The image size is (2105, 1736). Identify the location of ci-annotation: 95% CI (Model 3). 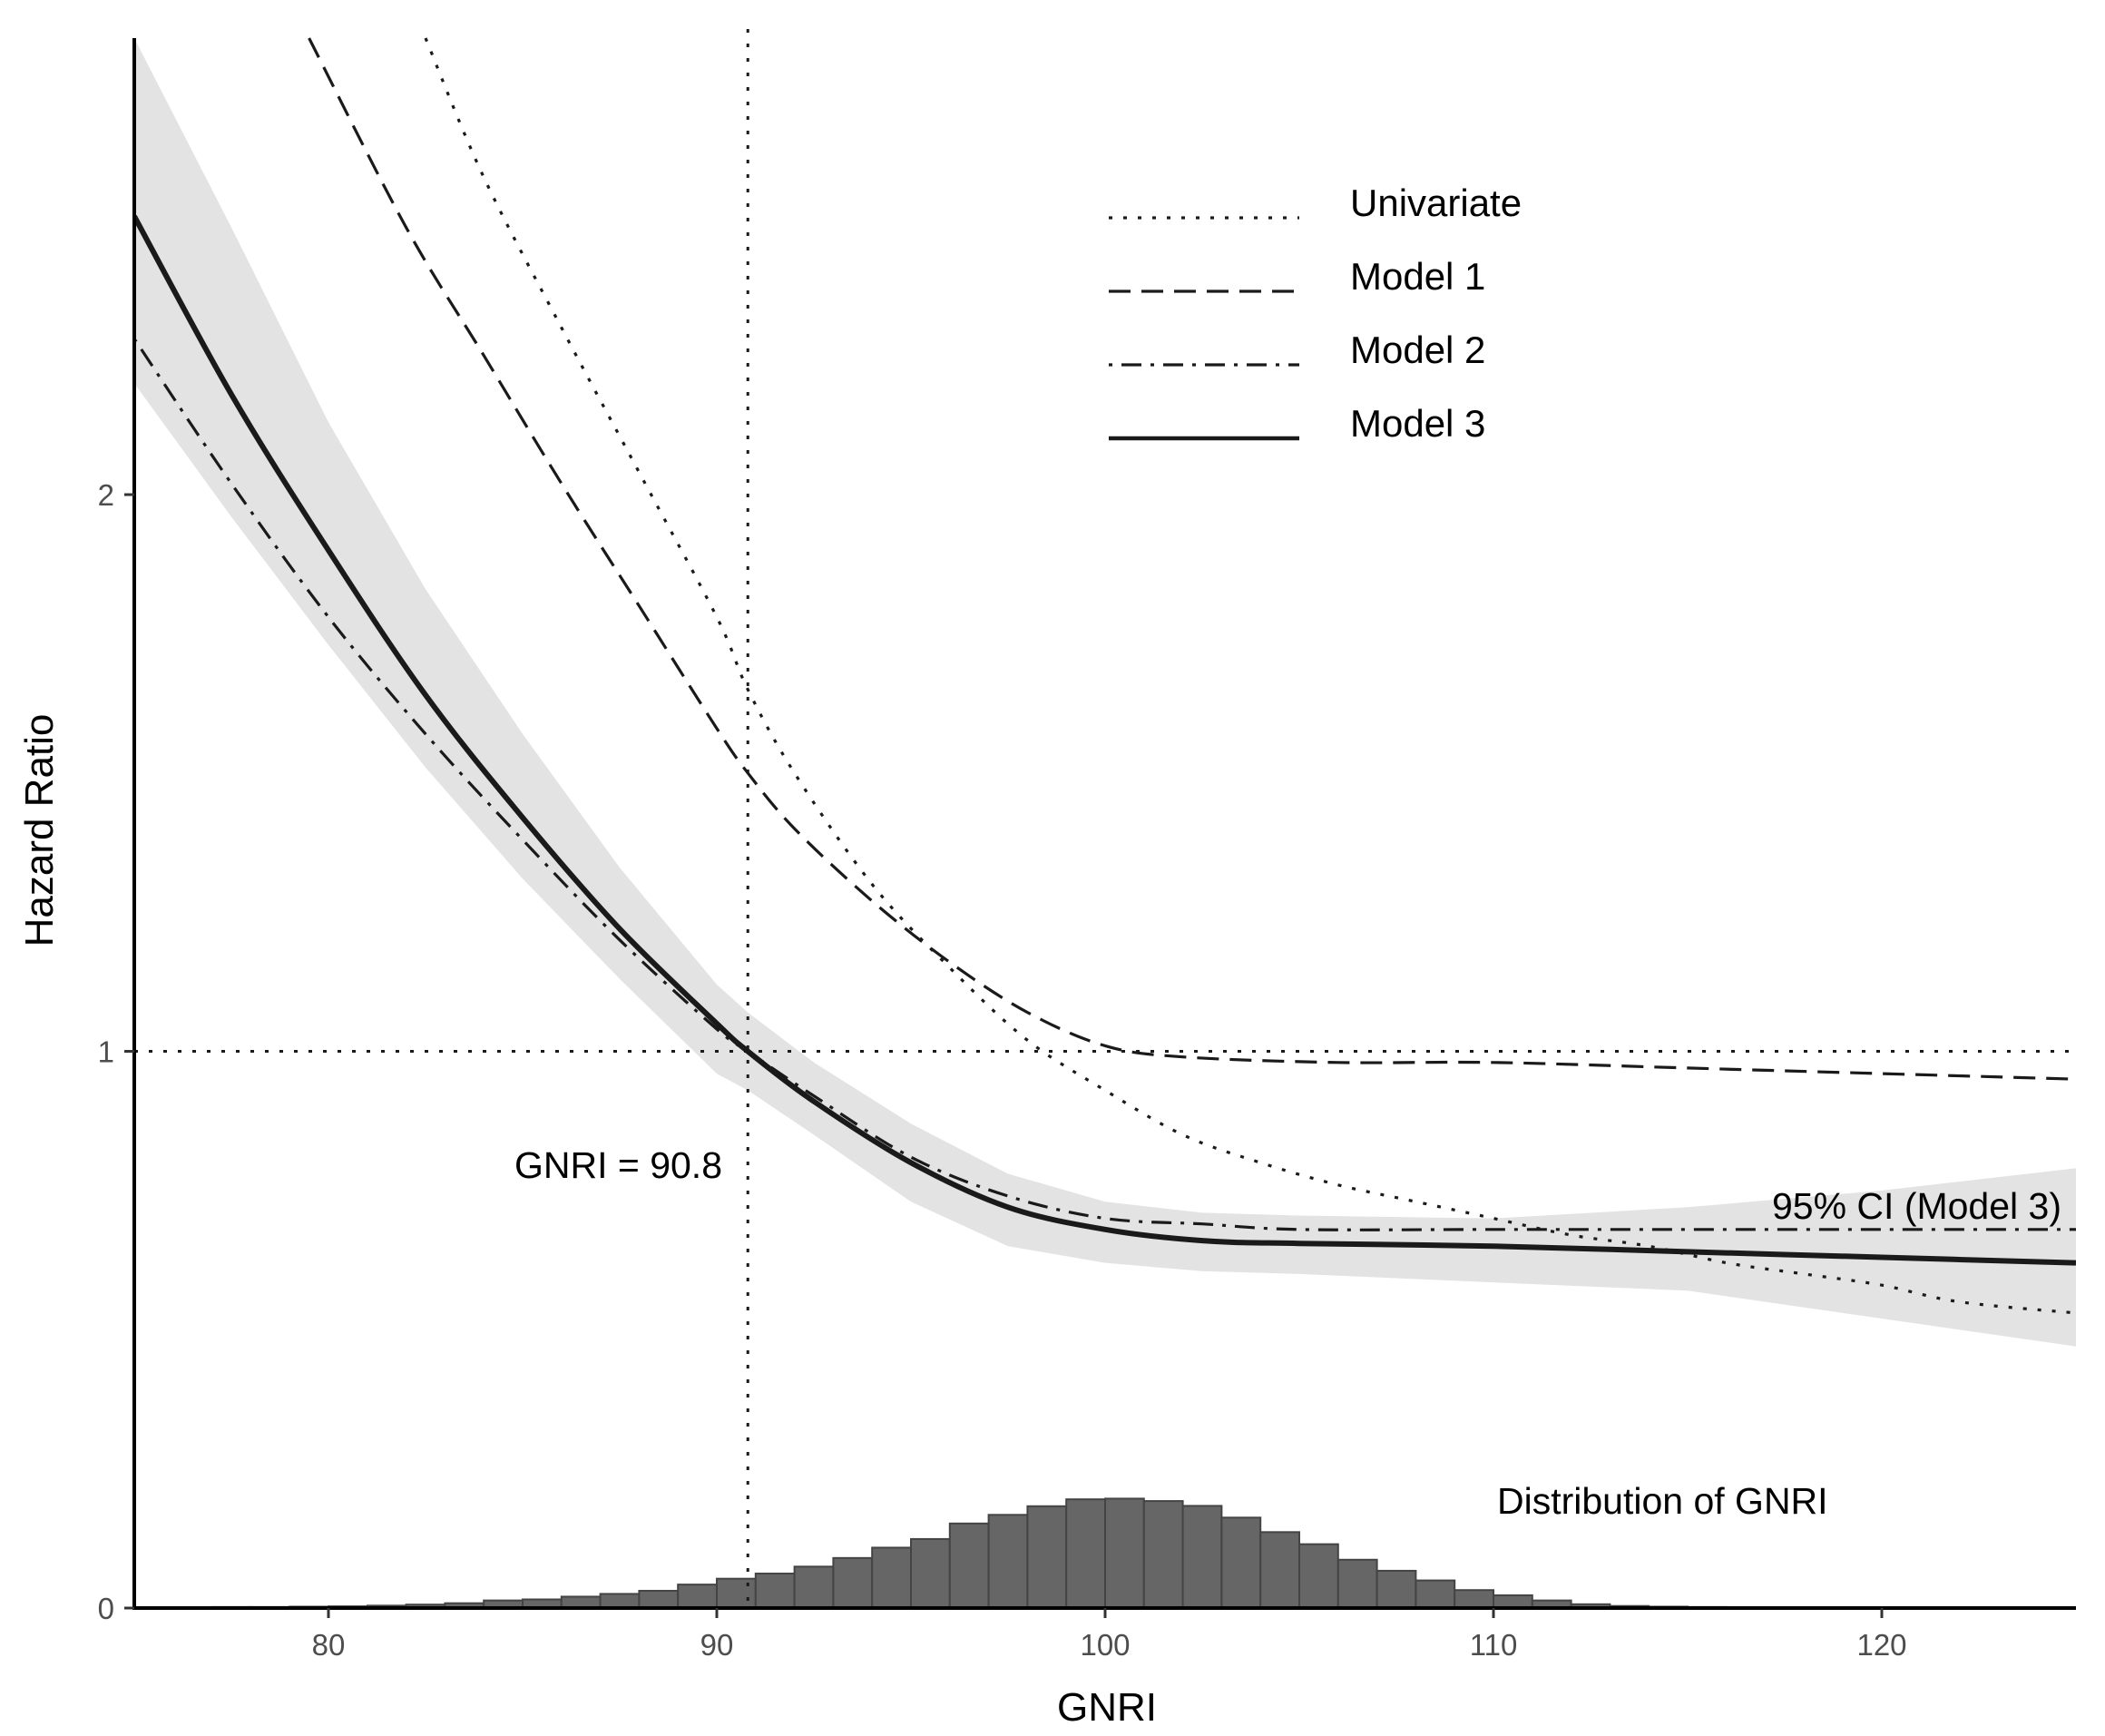
(1916, 1206).